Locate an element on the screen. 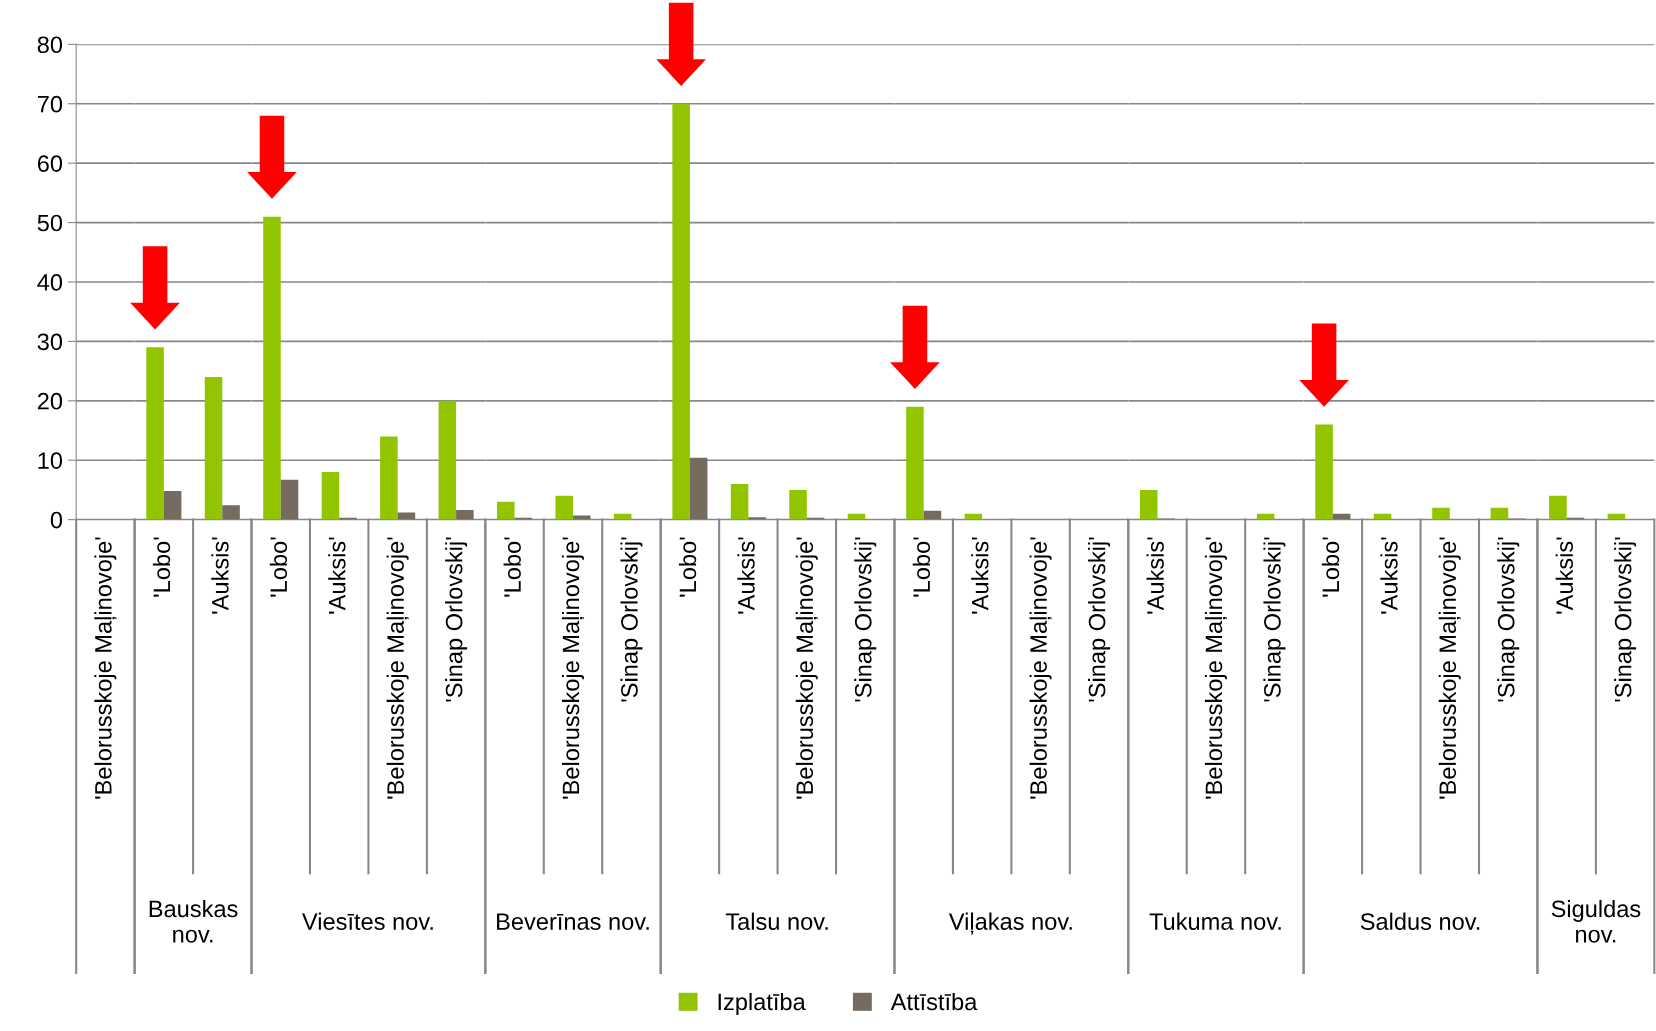 Image resolution: width=1656 pixels, height=1031 pixels. legend-label: Izplatība is located at coordinates (762, 1003).